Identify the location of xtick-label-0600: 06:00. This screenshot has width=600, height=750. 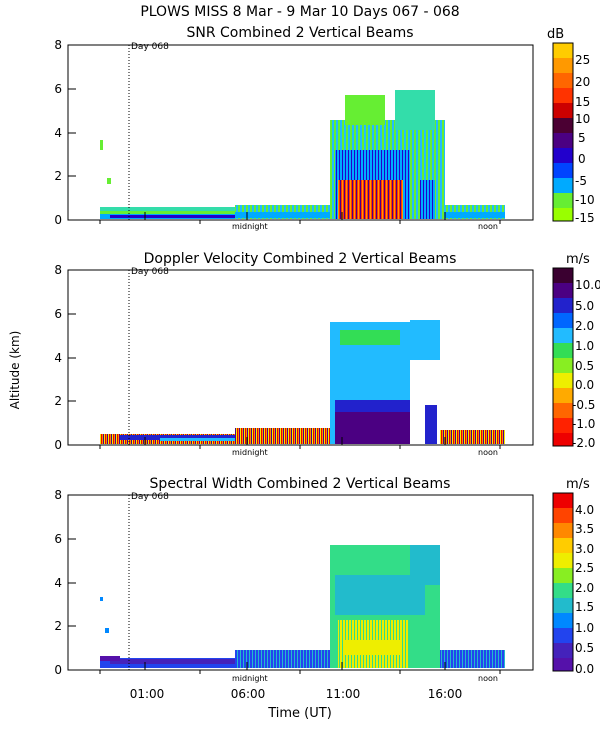
(248, 694).